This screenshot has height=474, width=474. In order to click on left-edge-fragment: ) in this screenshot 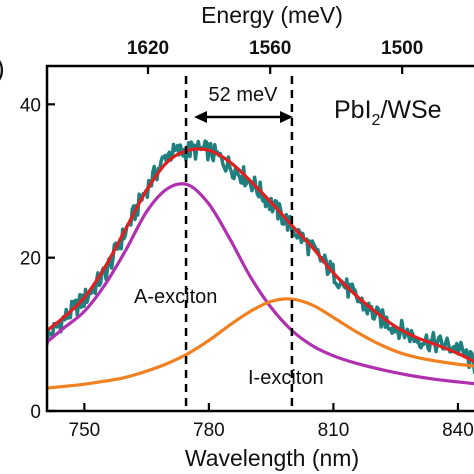, I will do `click(2, 68)`.